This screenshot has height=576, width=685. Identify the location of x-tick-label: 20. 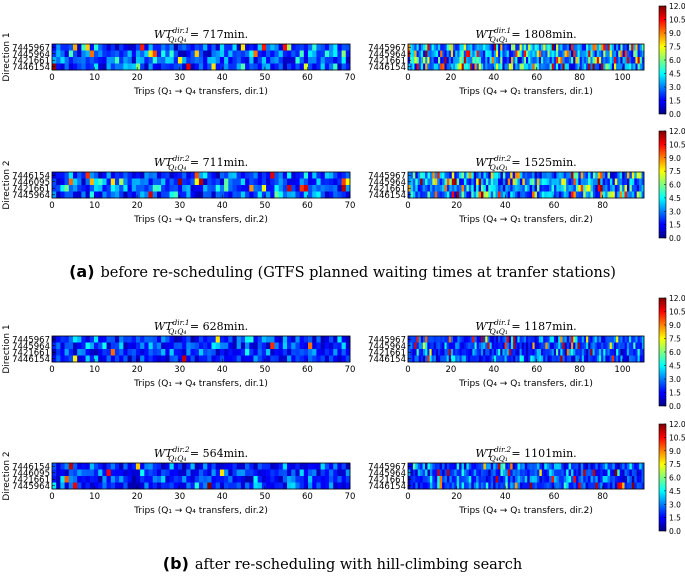
(137, 78).